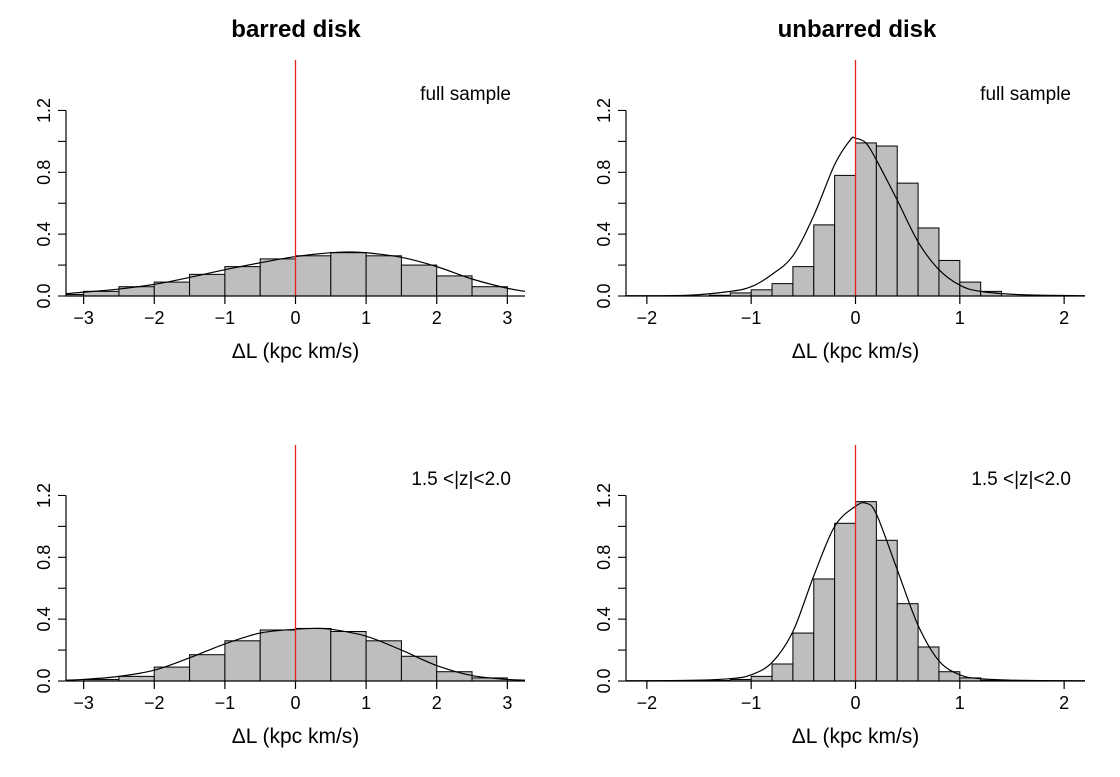 The height and width of the screenshot is (777, 1120). What do you see at coordinates (296, 29) in the screenshot?
I see `barred-disk-title: barred disk` at bounding box center [296, 29].